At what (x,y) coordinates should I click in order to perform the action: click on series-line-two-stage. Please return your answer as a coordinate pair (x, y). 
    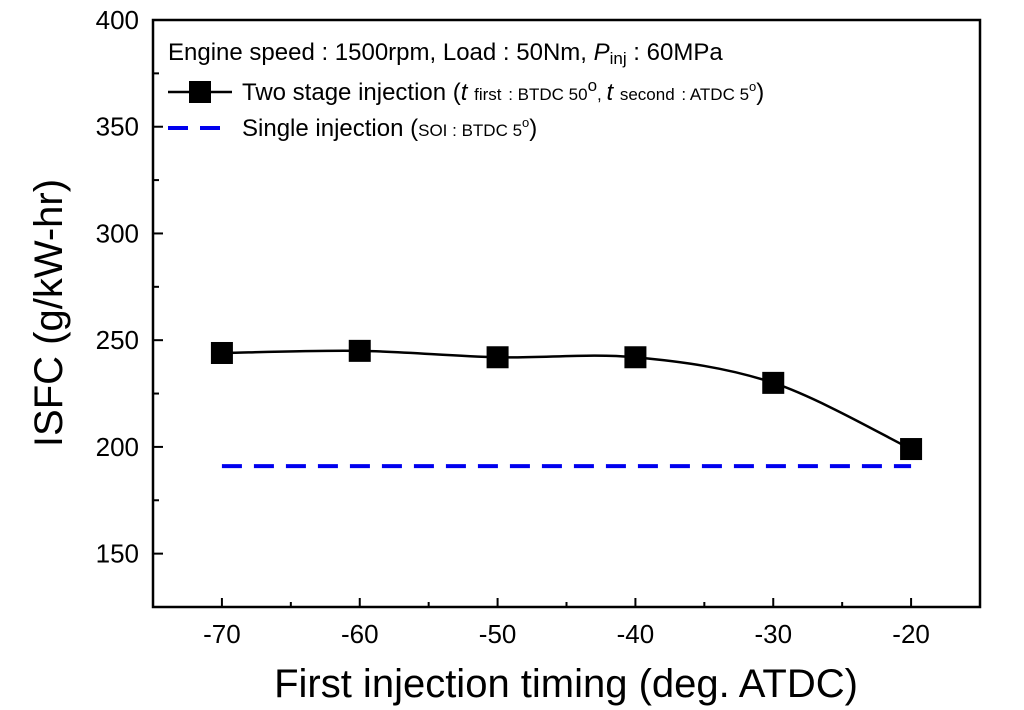
    Looking at the image, I should click on (566, 400).